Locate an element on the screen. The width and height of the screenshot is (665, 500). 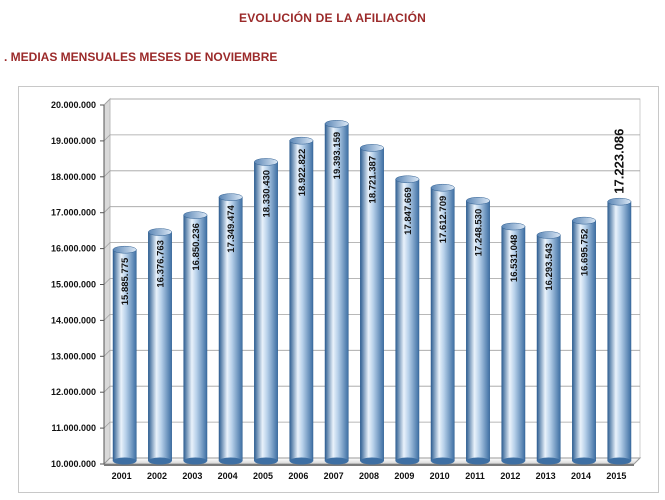
y-tick-label: 19.000.000 is located at coordinates (73, 141).